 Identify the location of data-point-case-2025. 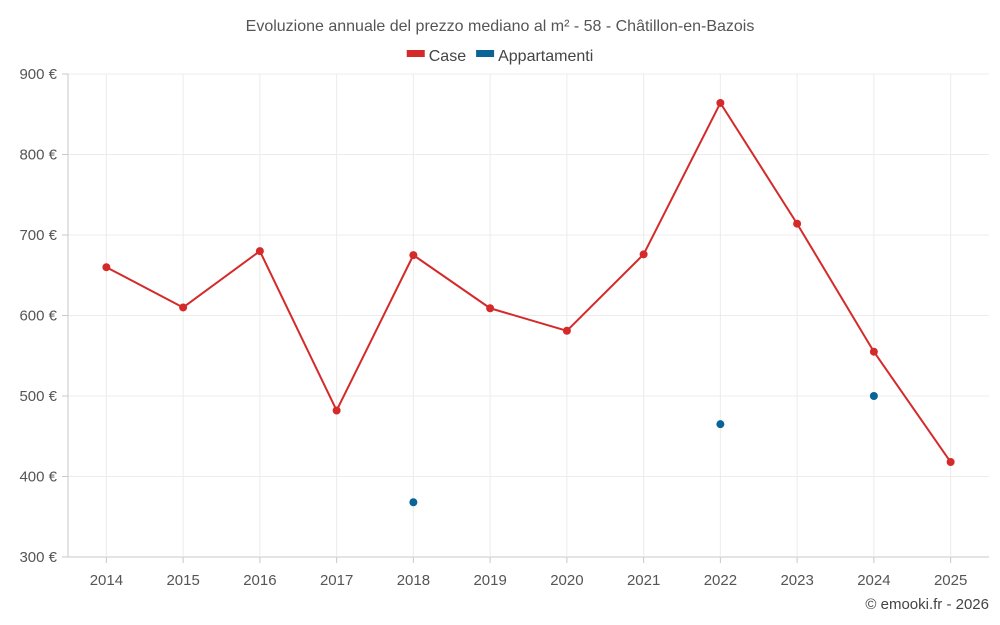
(950, 462).